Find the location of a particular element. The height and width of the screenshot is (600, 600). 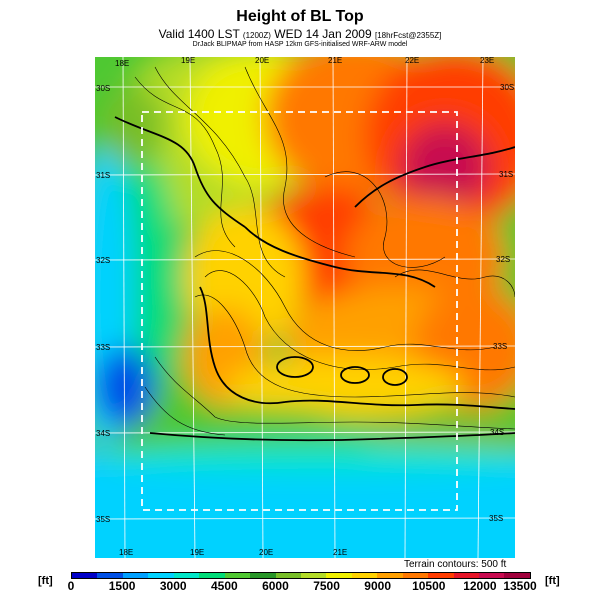

colorbar-unit-right: [ft] is located at coordinates (552, 581).